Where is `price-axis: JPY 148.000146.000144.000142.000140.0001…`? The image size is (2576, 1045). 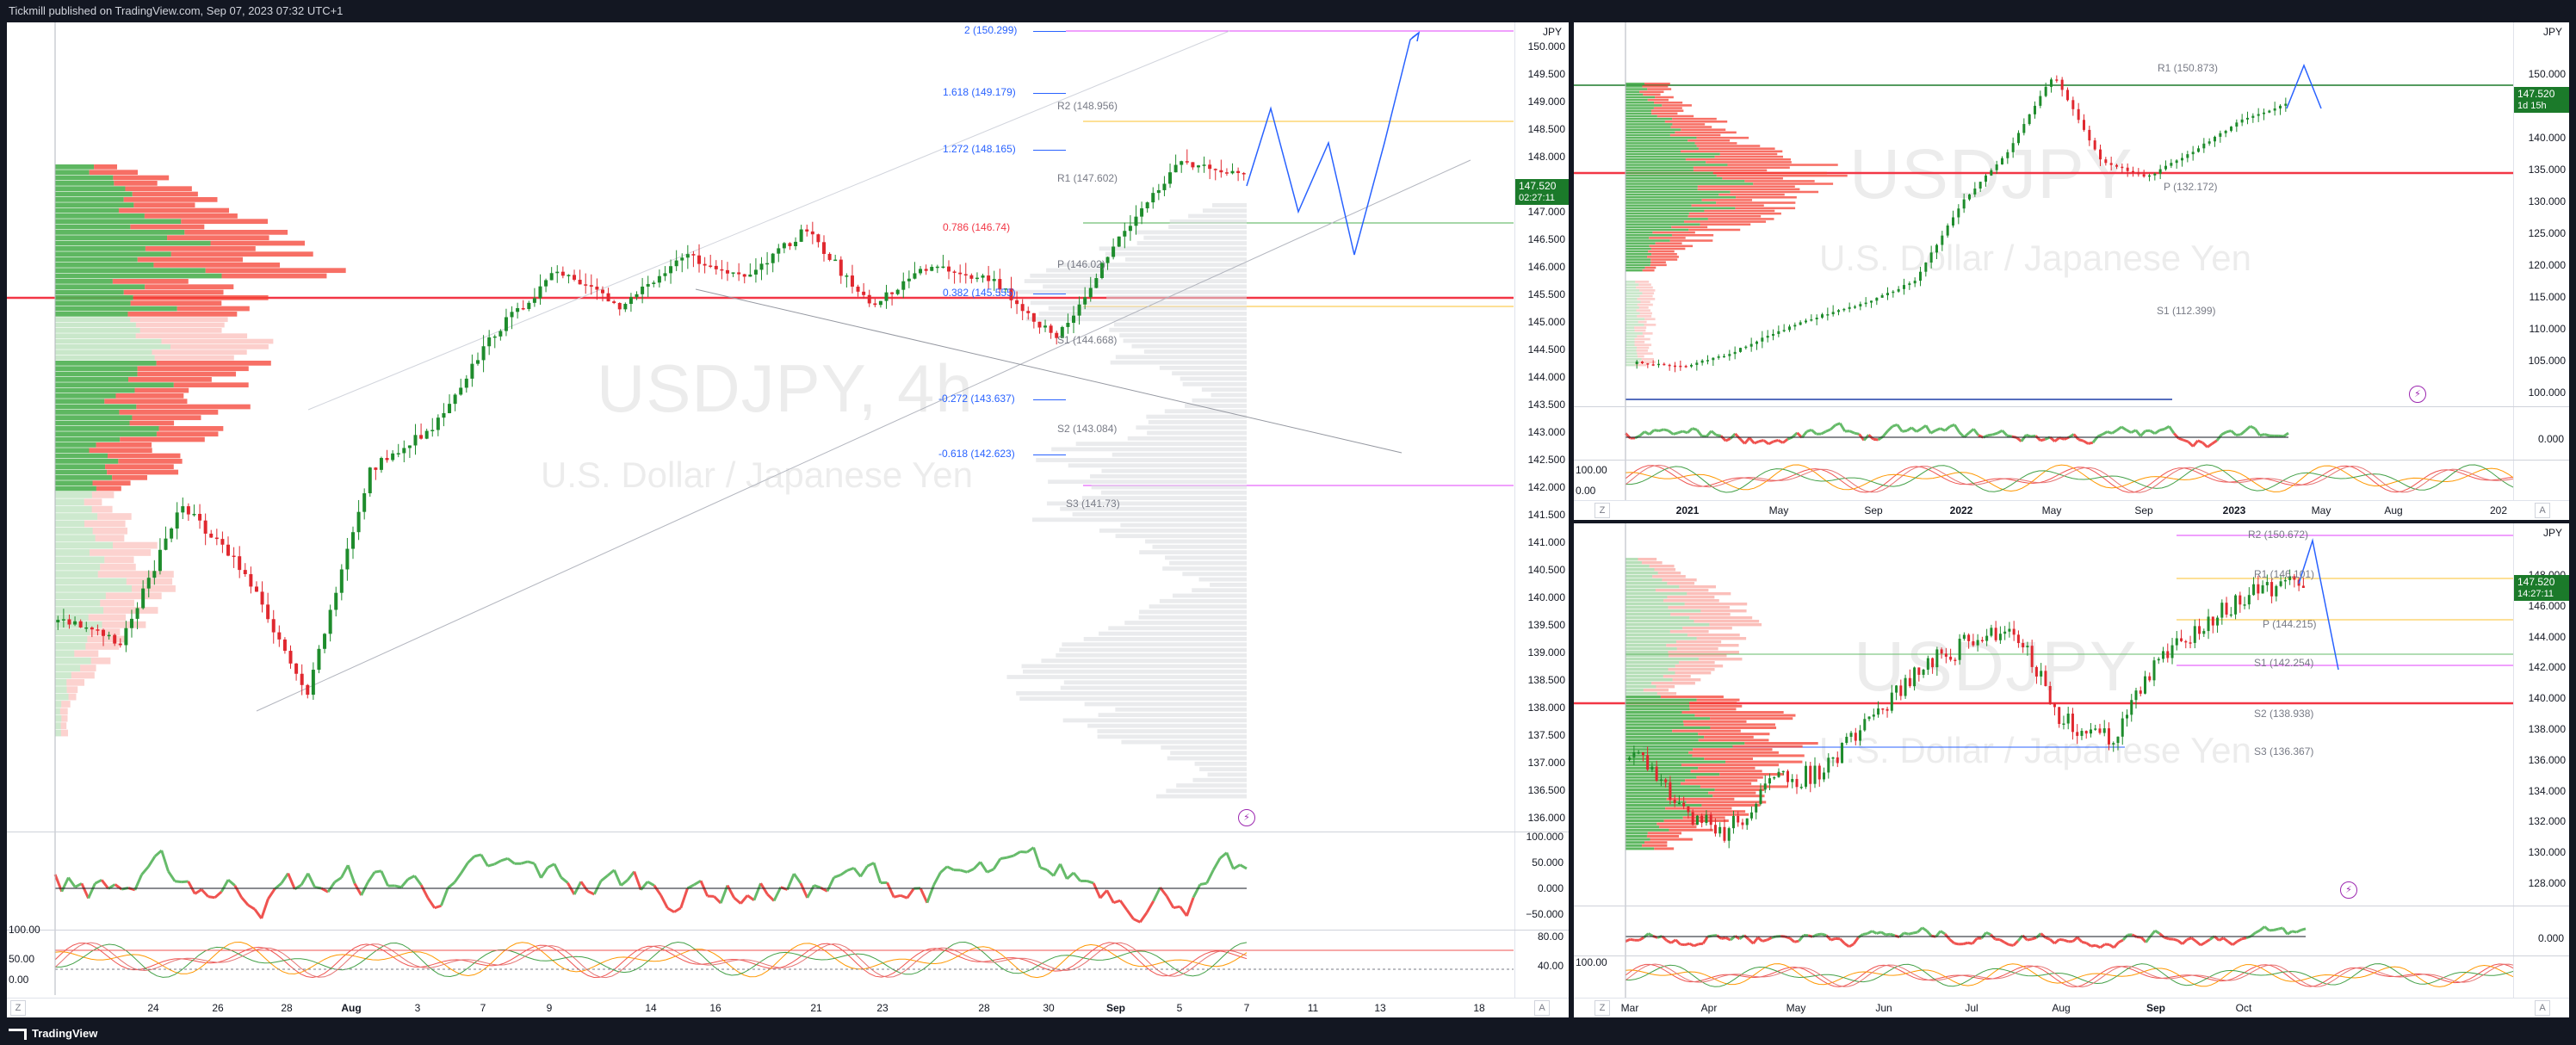
price-axis: JPY 148.000146.000144.000142.000140.0001… is located at coordinates (2541, 770).